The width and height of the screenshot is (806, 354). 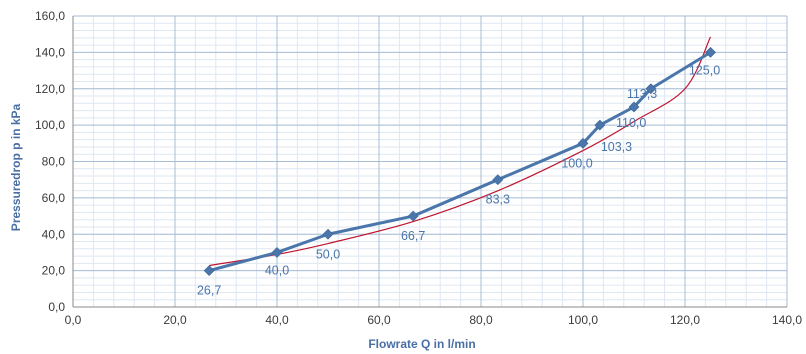 I want to click on y-axis-title: Pressuredrop p in kPa, so click(x=16, y=167).